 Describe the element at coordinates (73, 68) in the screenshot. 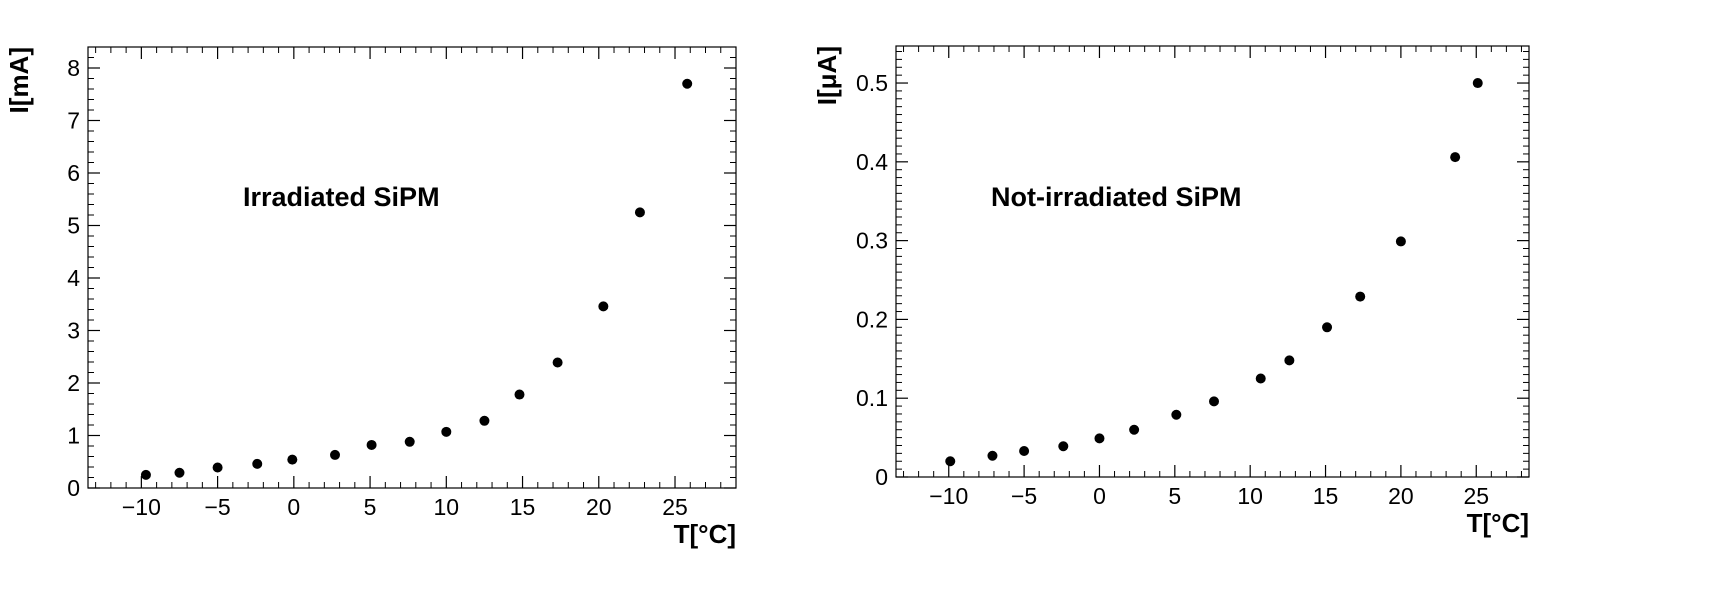

I see `y-tick-label: 8` at that location.